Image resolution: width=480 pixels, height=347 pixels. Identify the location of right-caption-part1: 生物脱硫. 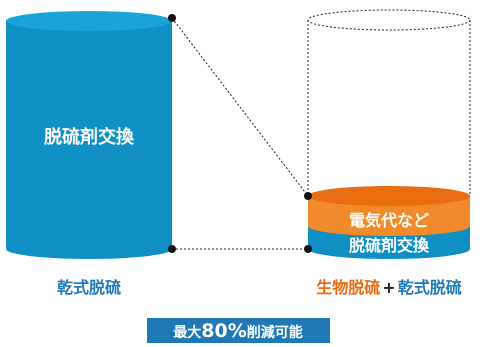
(348, 287).